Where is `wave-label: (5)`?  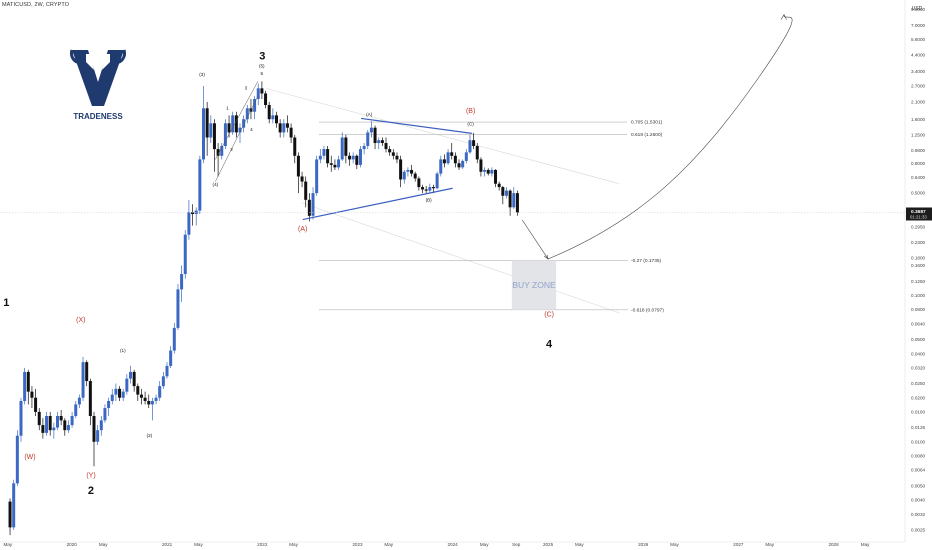
wave-label: (5) is located at coordinates (262, 66).